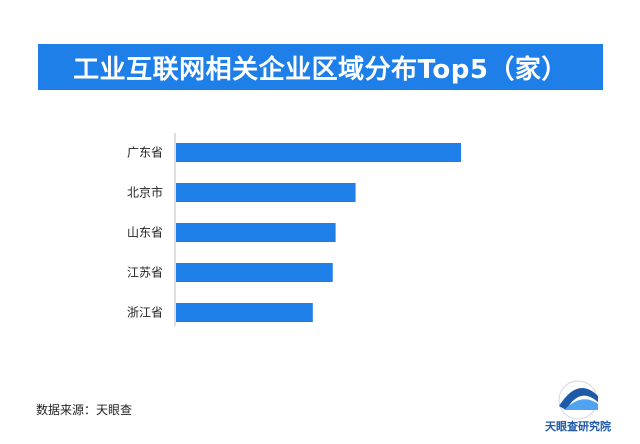 This screenshot has height=444, width=640. What do you see at coordinates (145, 313) in the screenshot?
I see `category-label-5: 浙江省` at bounding box center [145, 313].